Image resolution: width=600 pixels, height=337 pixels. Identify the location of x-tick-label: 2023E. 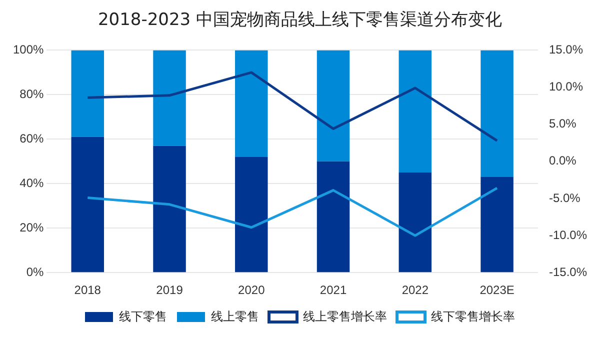
(497, 290).